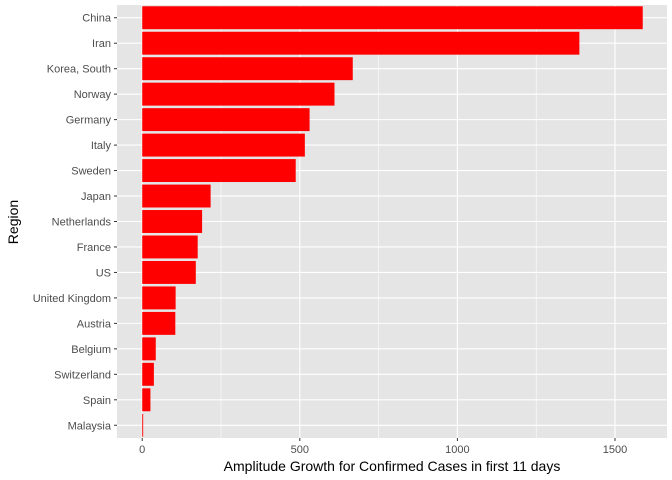 The image size is (672, 480). What do you see at coordinates (238, 94) in the screenshot?
I see `bar-norway` at bounding box center [238, 94].